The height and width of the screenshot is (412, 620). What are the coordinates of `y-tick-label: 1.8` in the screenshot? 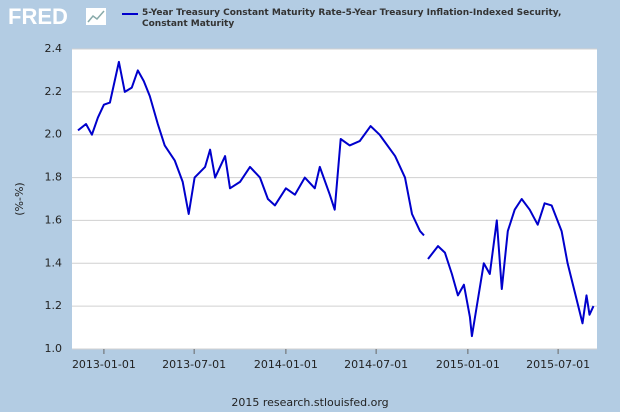 It's located at (54, 177).